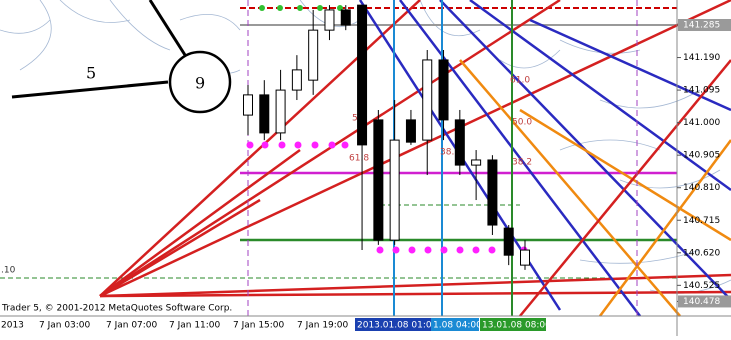 The height and width of the screenshot is (340, 731). I want to click on y-tick-label: 140.478, so click(701, 302).